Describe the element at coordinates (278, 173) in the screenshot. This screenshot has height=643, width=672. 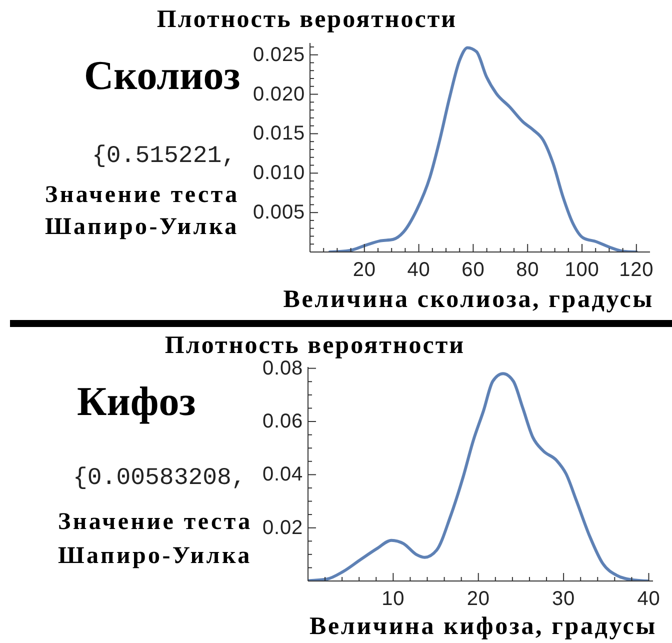
I see `y-tick-label: 0.010` at that location.